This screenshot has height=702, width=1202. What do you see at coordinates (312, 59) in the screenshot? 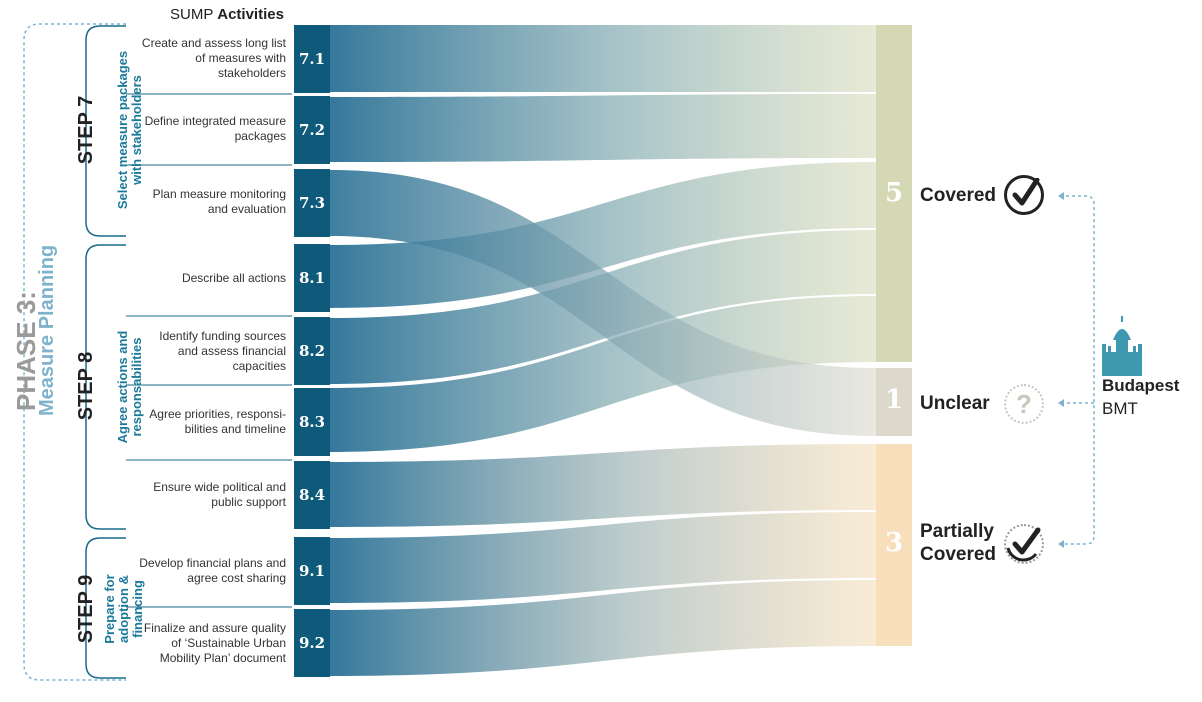
I see `activity-code-7-1: 7.1` at bounding box center [312, 59].